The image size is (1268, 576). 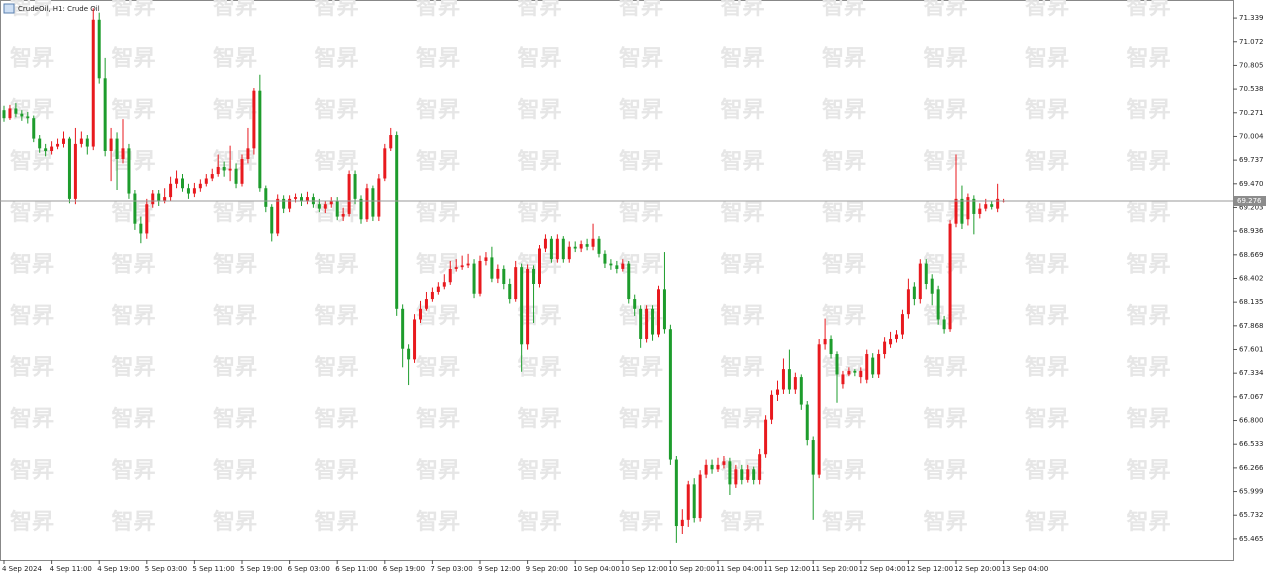 I want to click on y-tick-label: 69.737, so click(x=1251, y=160).